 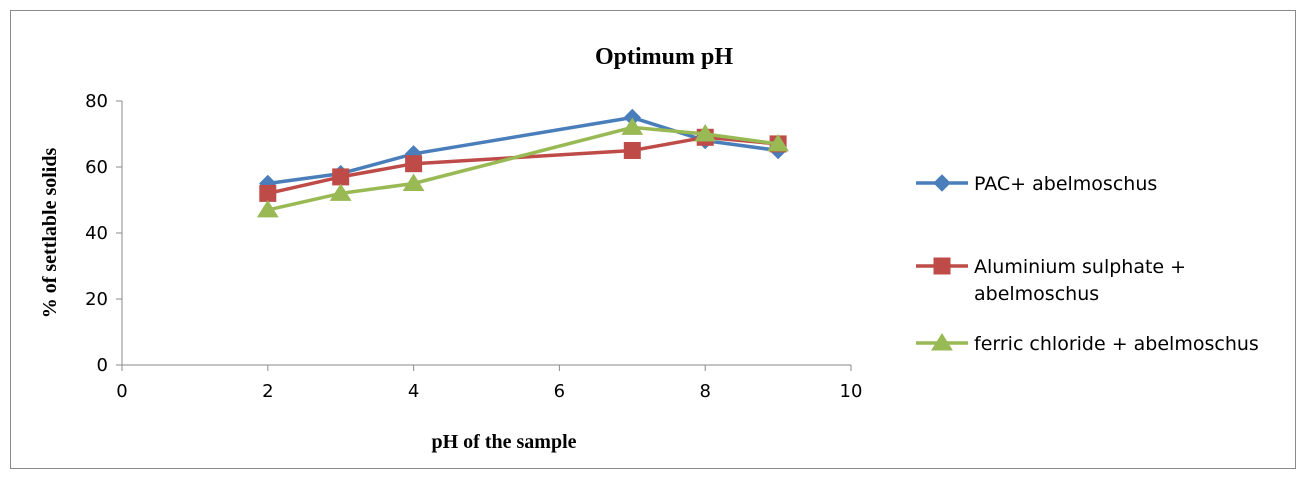 What do you see at coordinates (1036, 294) in the screenshot?
I see `legend-label: abelmoschus` at bounding box center [1036, 294].